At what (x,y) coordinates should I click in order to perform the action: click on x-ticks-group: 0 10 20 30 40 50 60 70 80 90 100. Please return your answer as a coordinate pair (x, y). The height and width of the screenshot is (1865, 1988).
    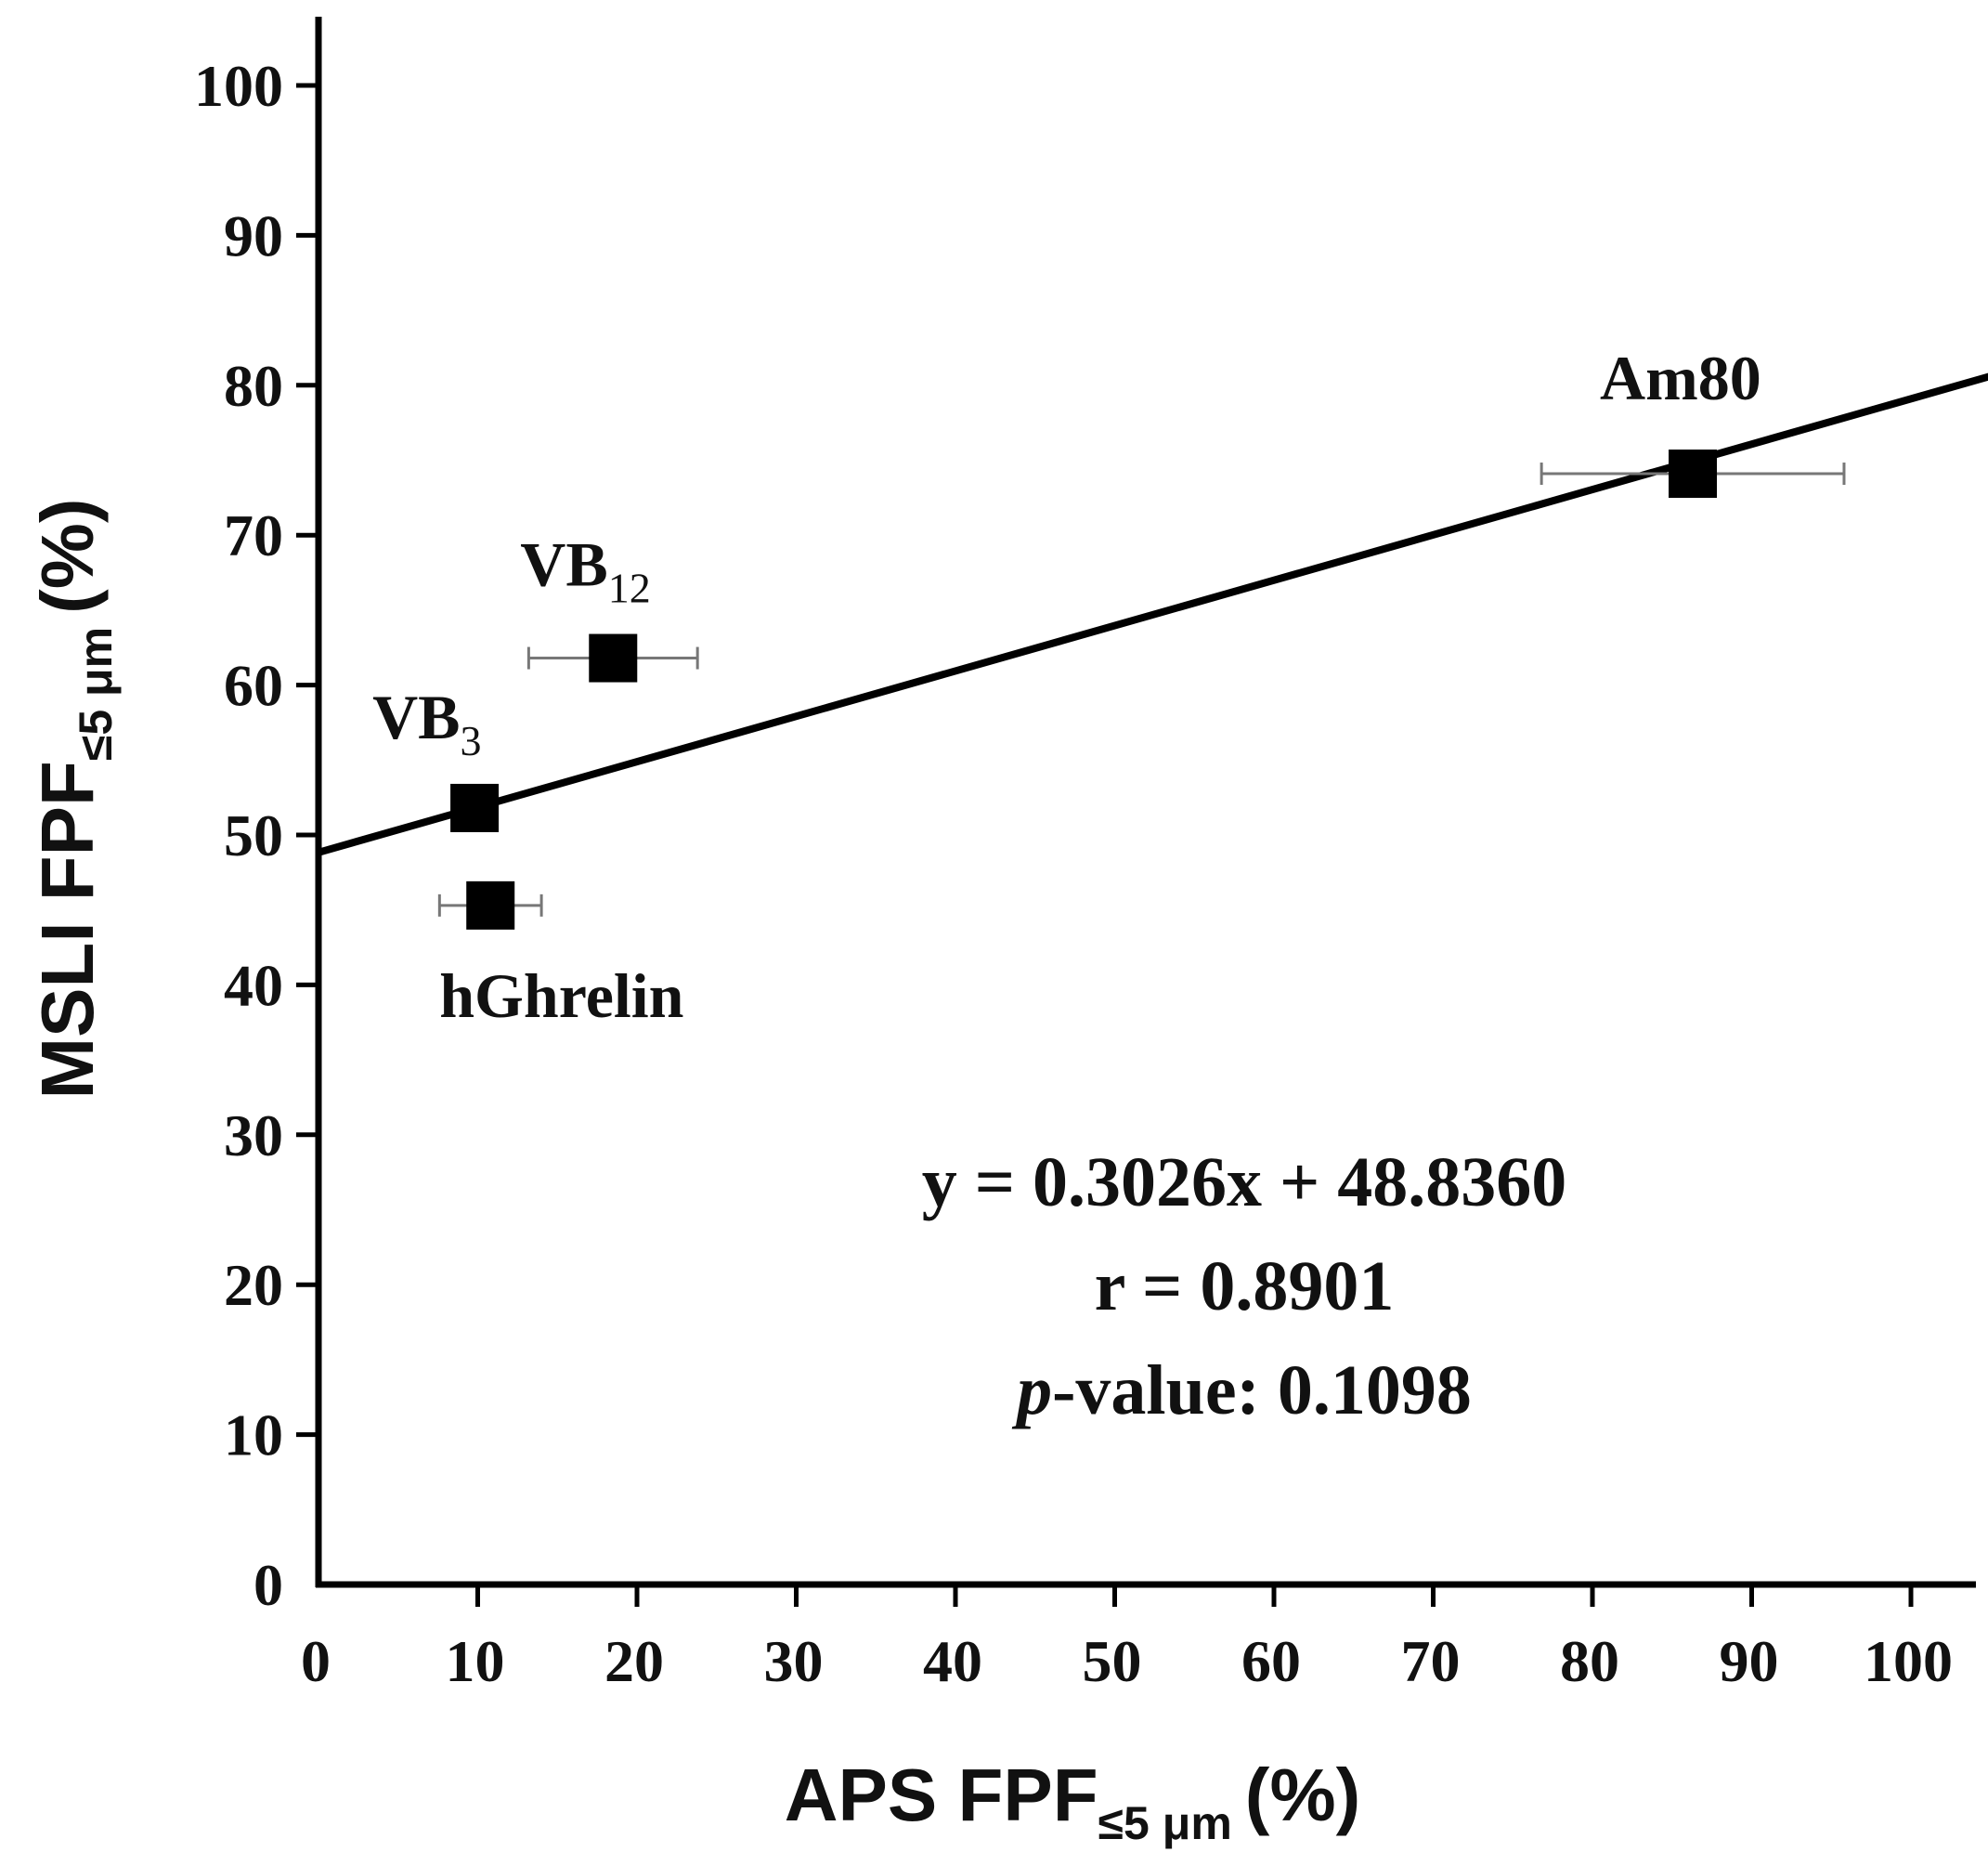
    Looking at the image, I should click on (1127, 1639).